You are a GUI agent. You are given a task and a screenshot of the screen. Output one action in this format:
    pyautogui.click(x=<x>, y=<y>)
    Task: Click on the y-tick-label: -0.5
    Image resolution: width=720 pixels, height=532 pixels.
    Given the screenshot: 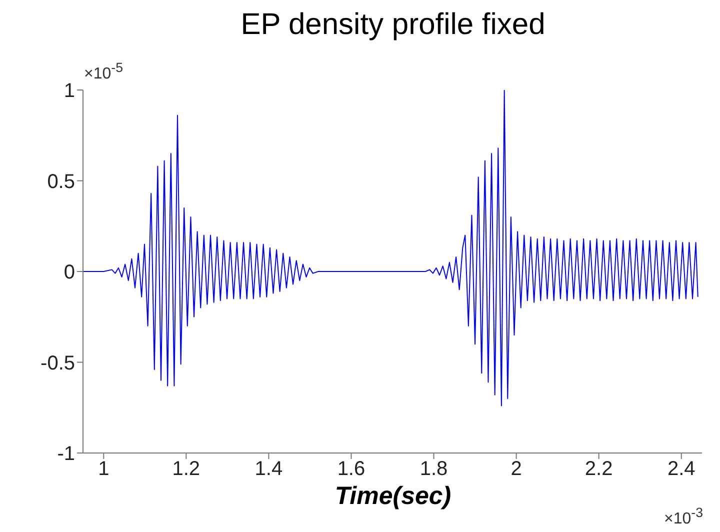 What is the action you would take?
    pyautogui.click(x=57, y=363)
    